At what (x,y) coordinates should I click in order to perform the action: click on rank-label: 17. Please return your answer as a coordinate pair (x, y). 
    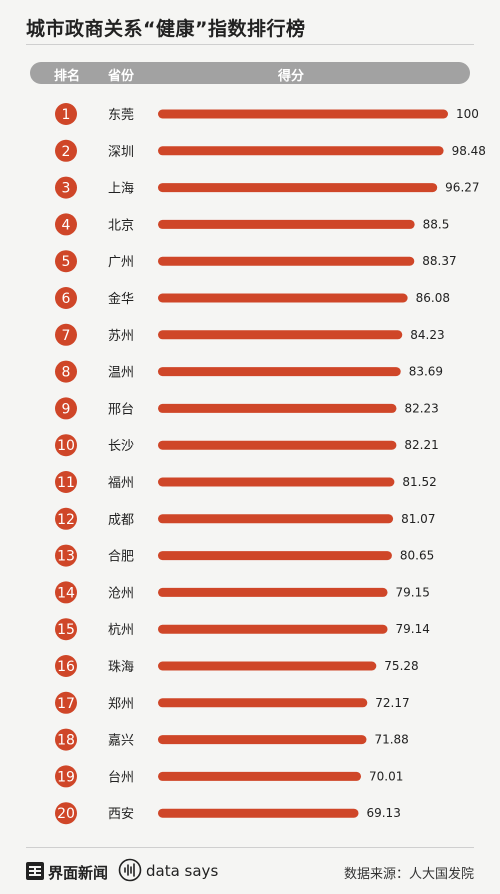
    Looking at the image, I should click on (66, 704).